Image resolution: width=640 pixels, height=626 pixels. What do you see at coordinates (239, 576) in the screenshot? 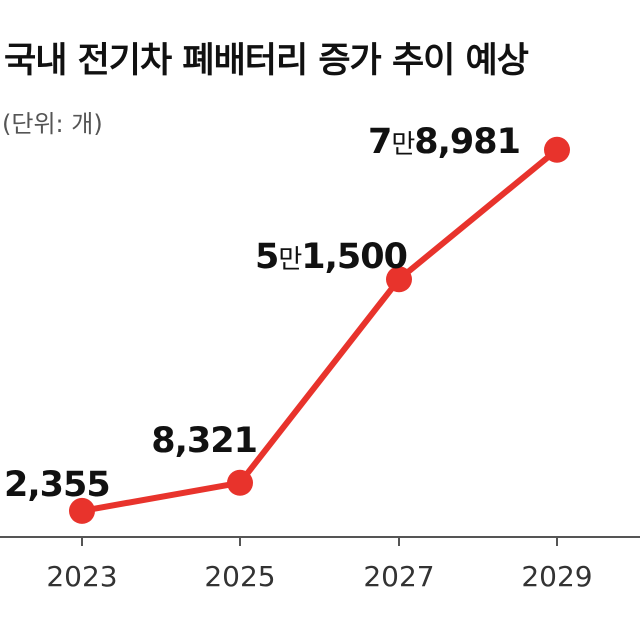
I see `x-tick-label: 2025` at bounding box center [239, 576].